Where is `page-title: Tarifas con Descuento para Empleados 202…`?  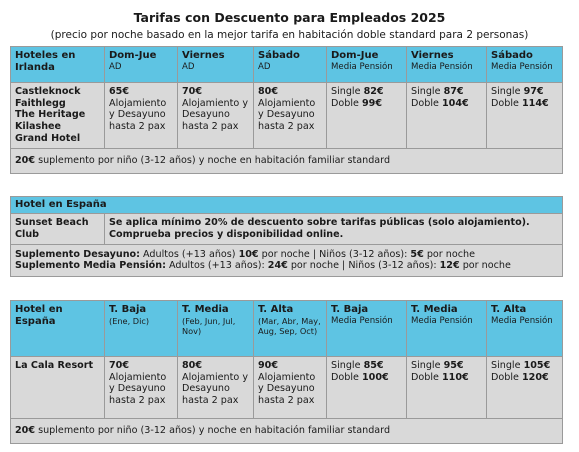 page-title: Tarifas con Descuento para Empleados 202… is located at coordinates (289, 17).